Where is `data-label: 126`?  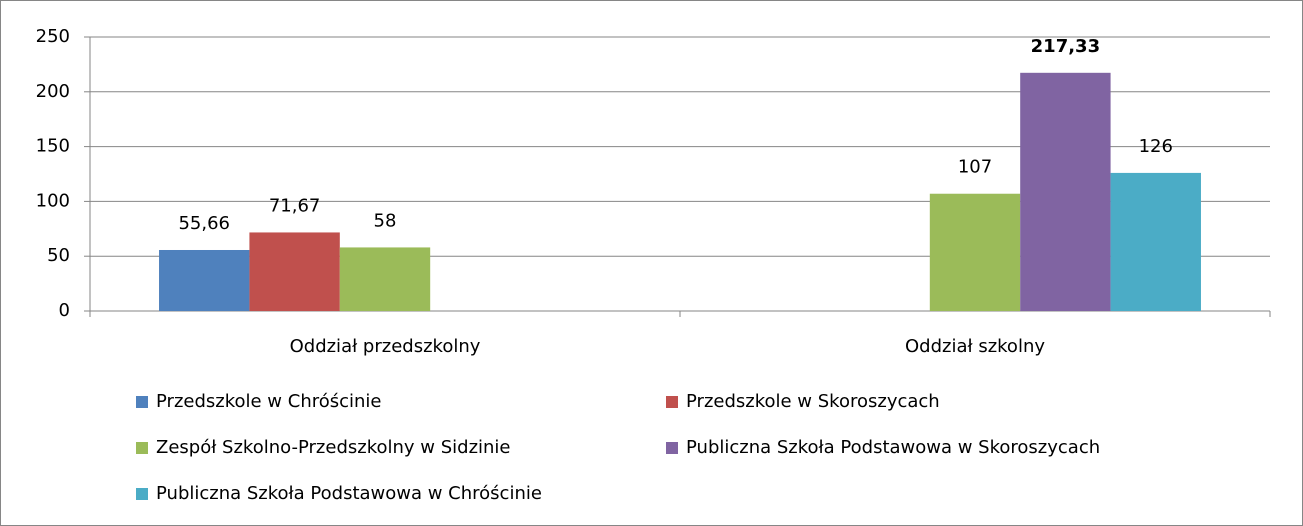 data-label: 126 is located at coordinates (1156, 146).